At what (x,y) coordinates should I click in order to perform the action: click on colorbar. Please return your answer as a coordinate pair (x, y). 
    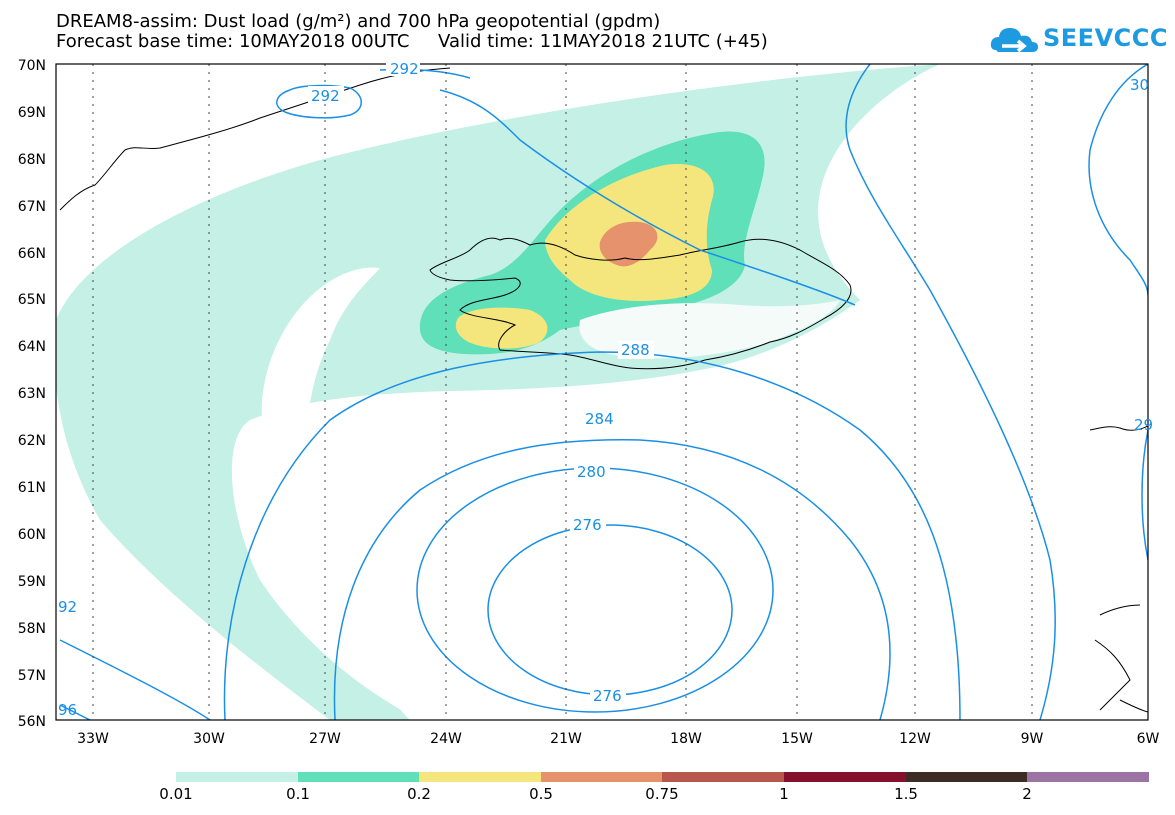
    Looking at the image, I should click on (662, 777).